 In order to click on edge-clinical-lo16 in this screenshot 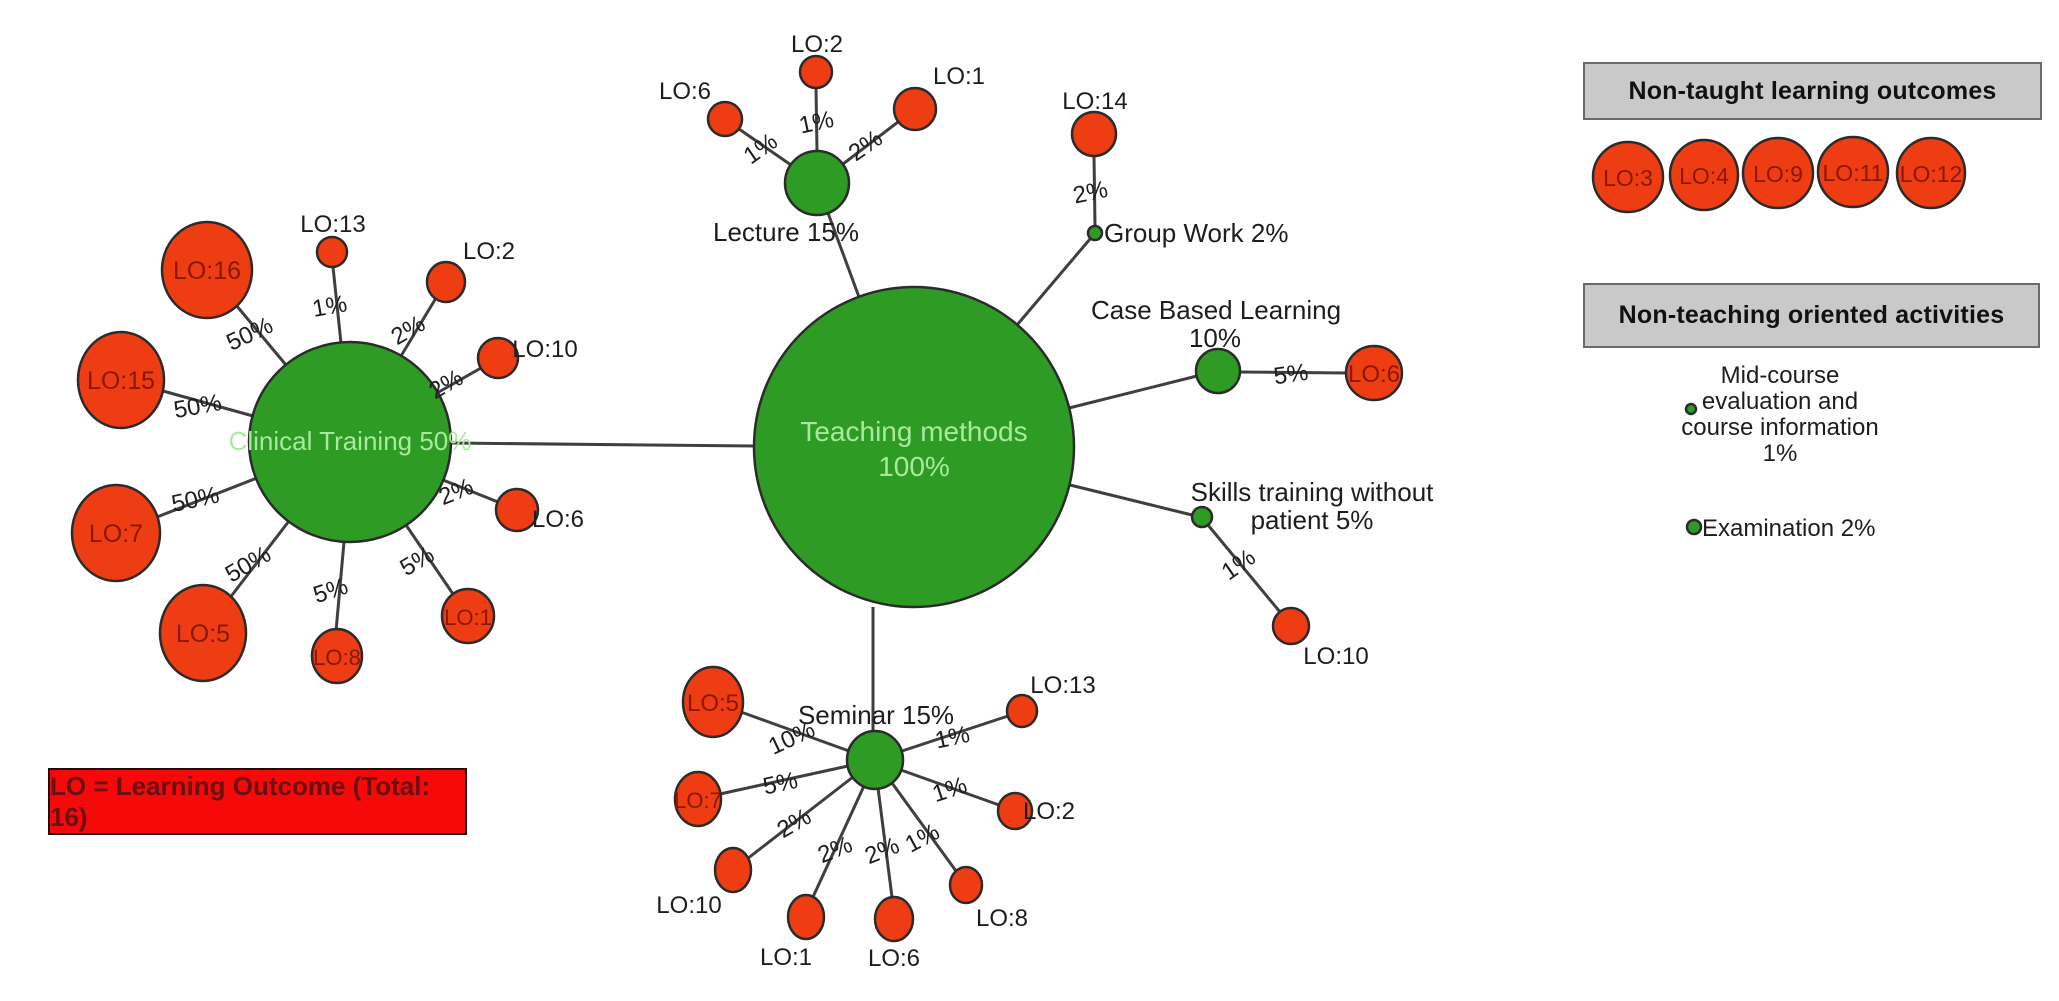, I will do `click(261, 335)`.